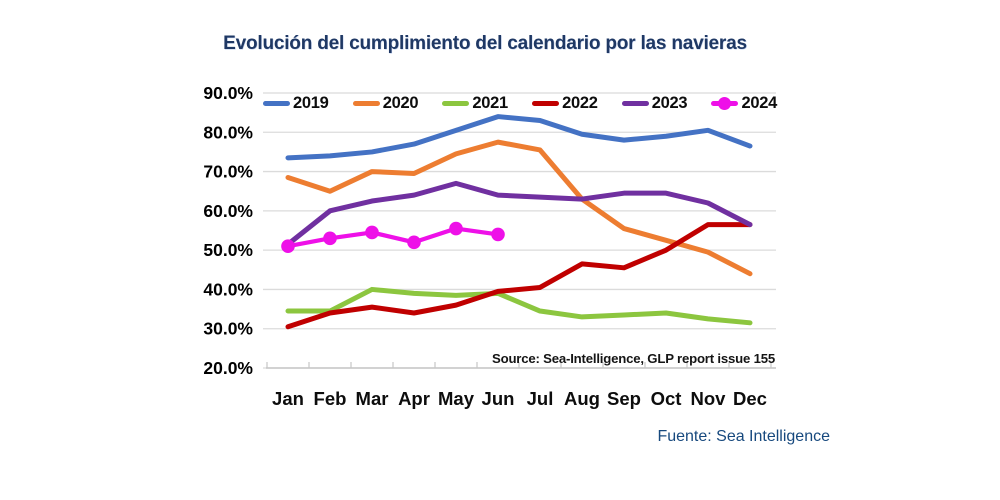  I want to click on legend-label: 2022, so click(580, 102).